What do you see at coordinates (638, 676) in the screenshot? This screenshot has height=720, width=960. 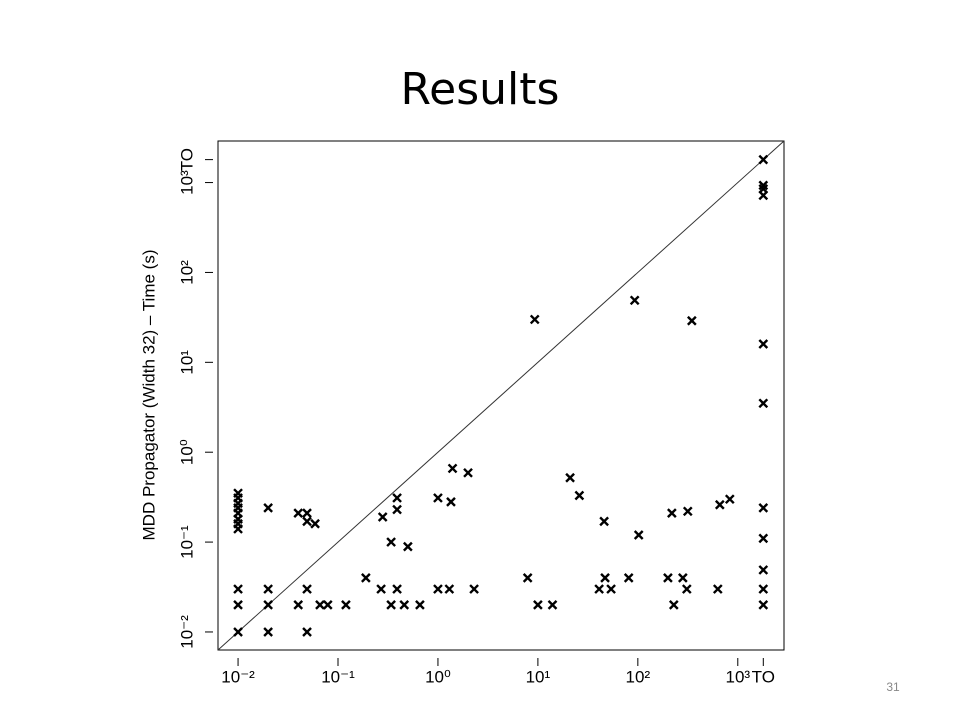 I see `x-tick-label: 10²` at bounding box center [638, 676].